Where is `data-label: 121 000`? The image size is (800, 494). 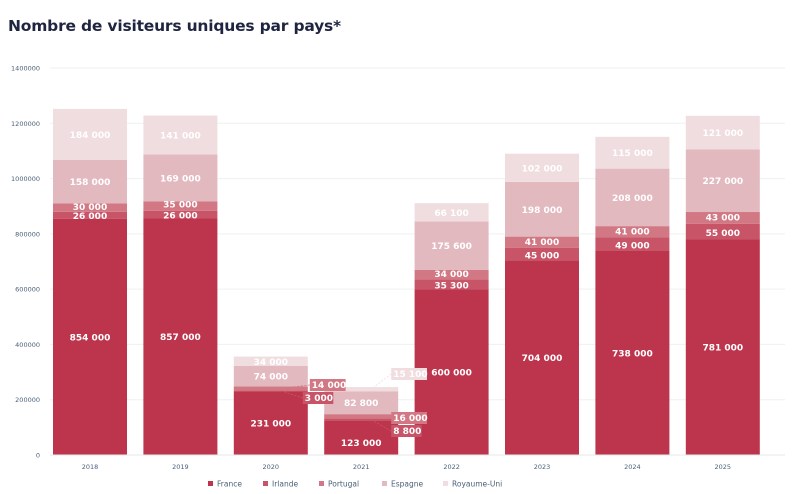 data-label: 121 000 is located at coordinates (722, 134).